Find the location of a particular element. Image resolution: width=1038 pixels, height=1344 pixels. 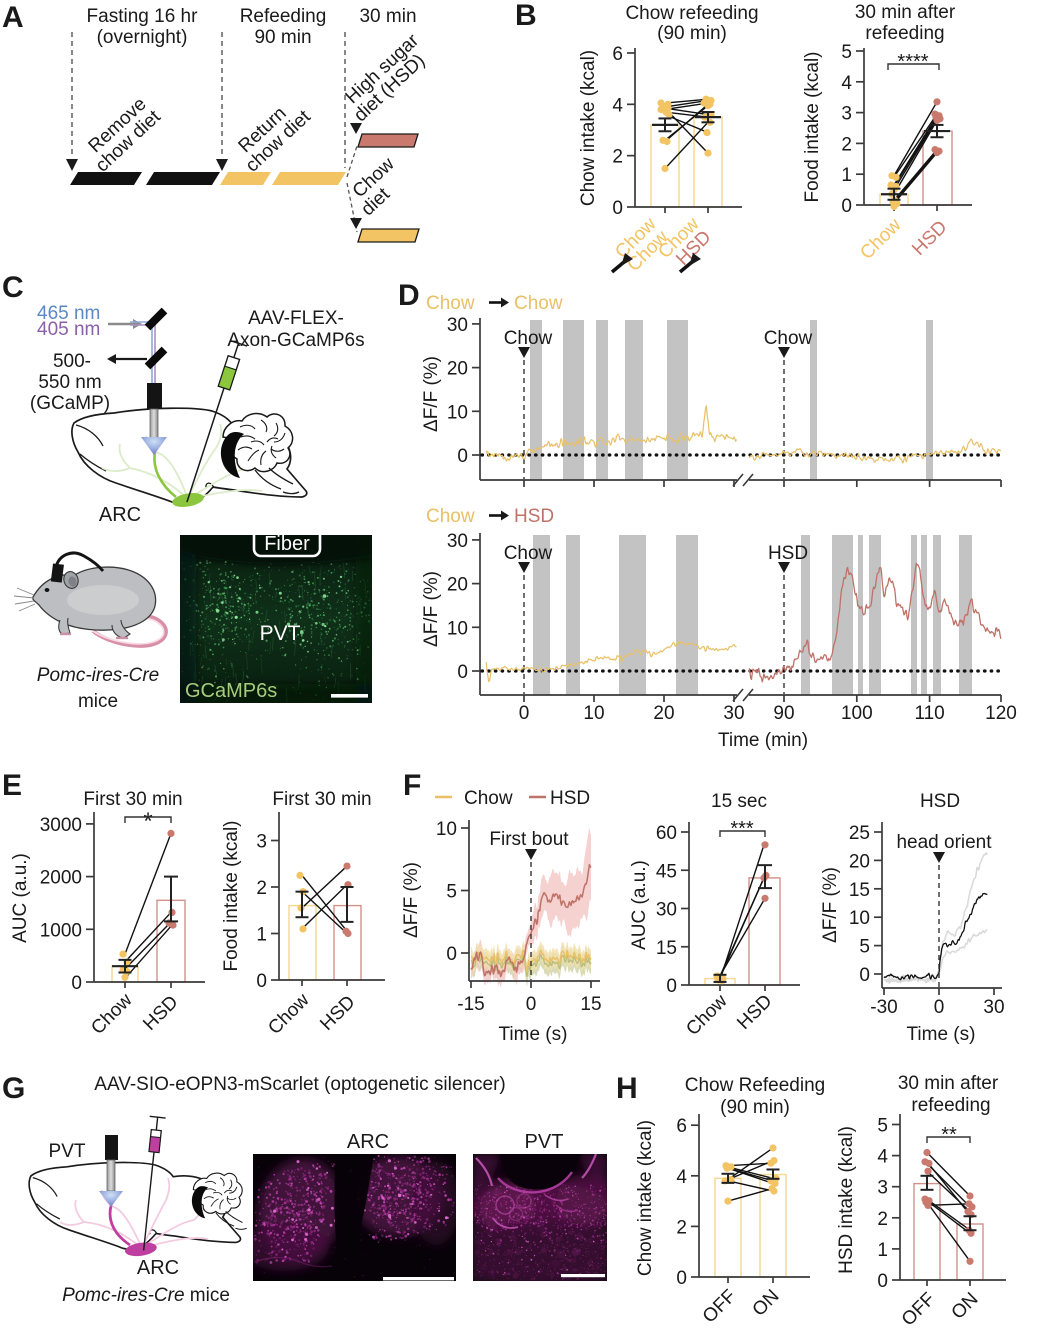

svg-text: D is located at coordinates (409, 295).